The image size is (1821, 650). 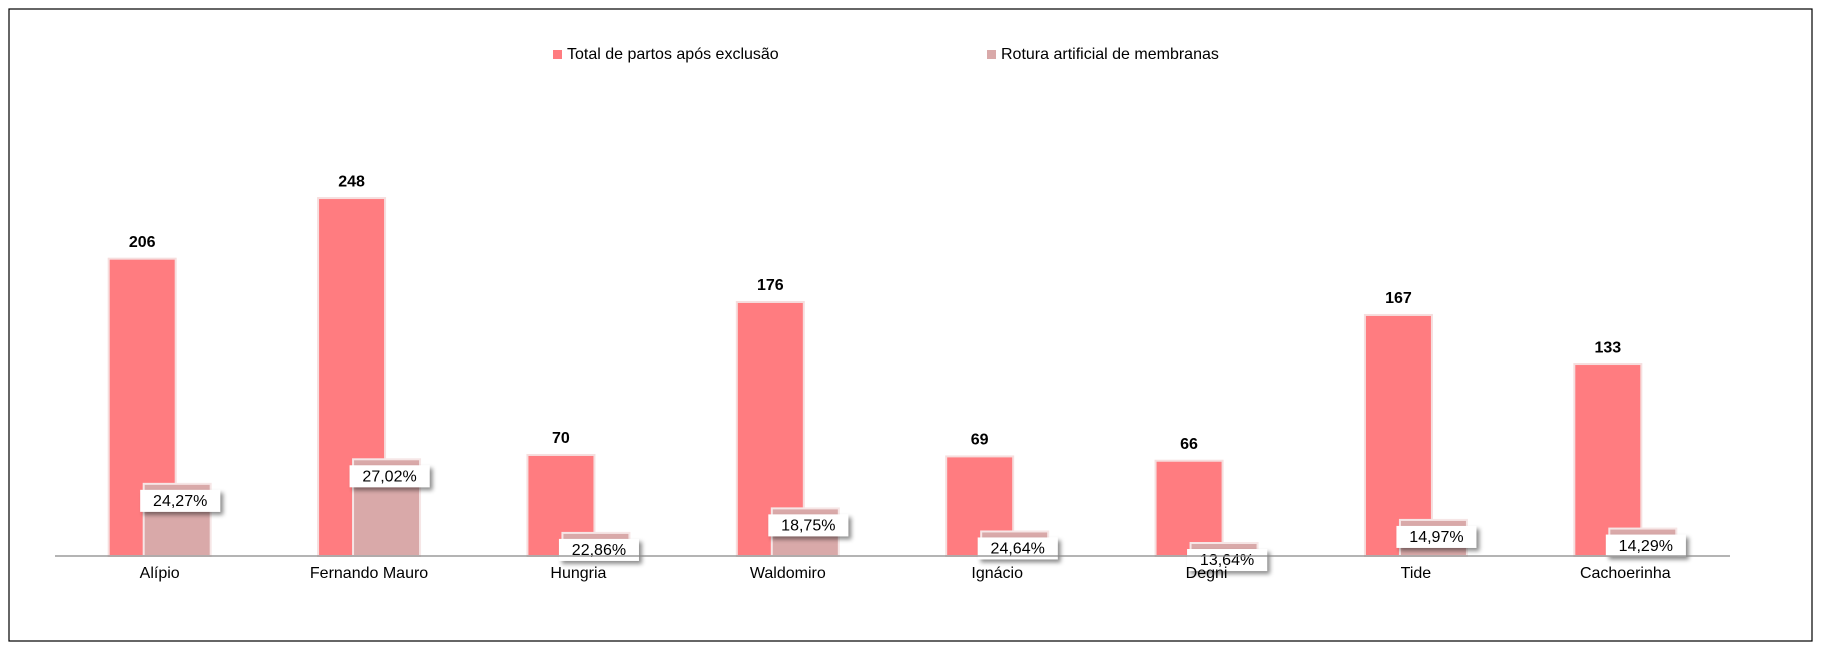 What do you see at coordinates (351, 181) in the screenshot?
I see `value-label: 248` at bounding box center [351, 181].